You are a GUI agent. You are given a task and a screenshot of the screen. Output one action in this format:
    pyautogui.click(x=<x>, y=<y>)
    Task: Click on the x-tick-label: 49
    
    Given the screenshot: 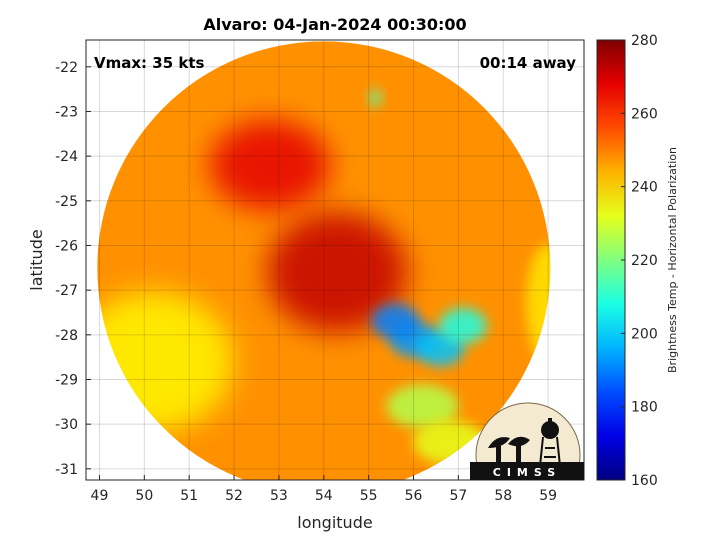 What is the action you would take?
    pyautogui.click(x=100, y=496)
    